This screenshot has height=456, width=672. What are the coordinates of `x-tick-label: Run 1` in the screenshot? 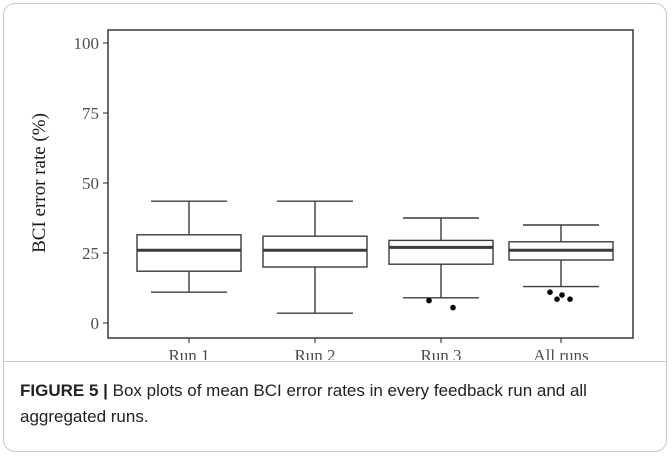 It's located at (188, 353).